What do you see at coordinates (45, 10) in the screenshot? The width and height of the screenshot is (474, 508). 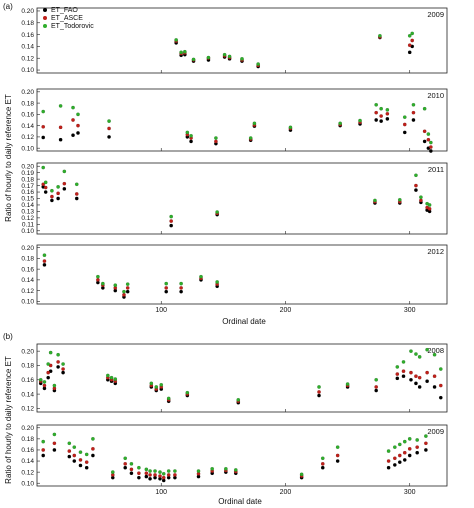 I see `legend-marker` at bounding box center [45, 10].